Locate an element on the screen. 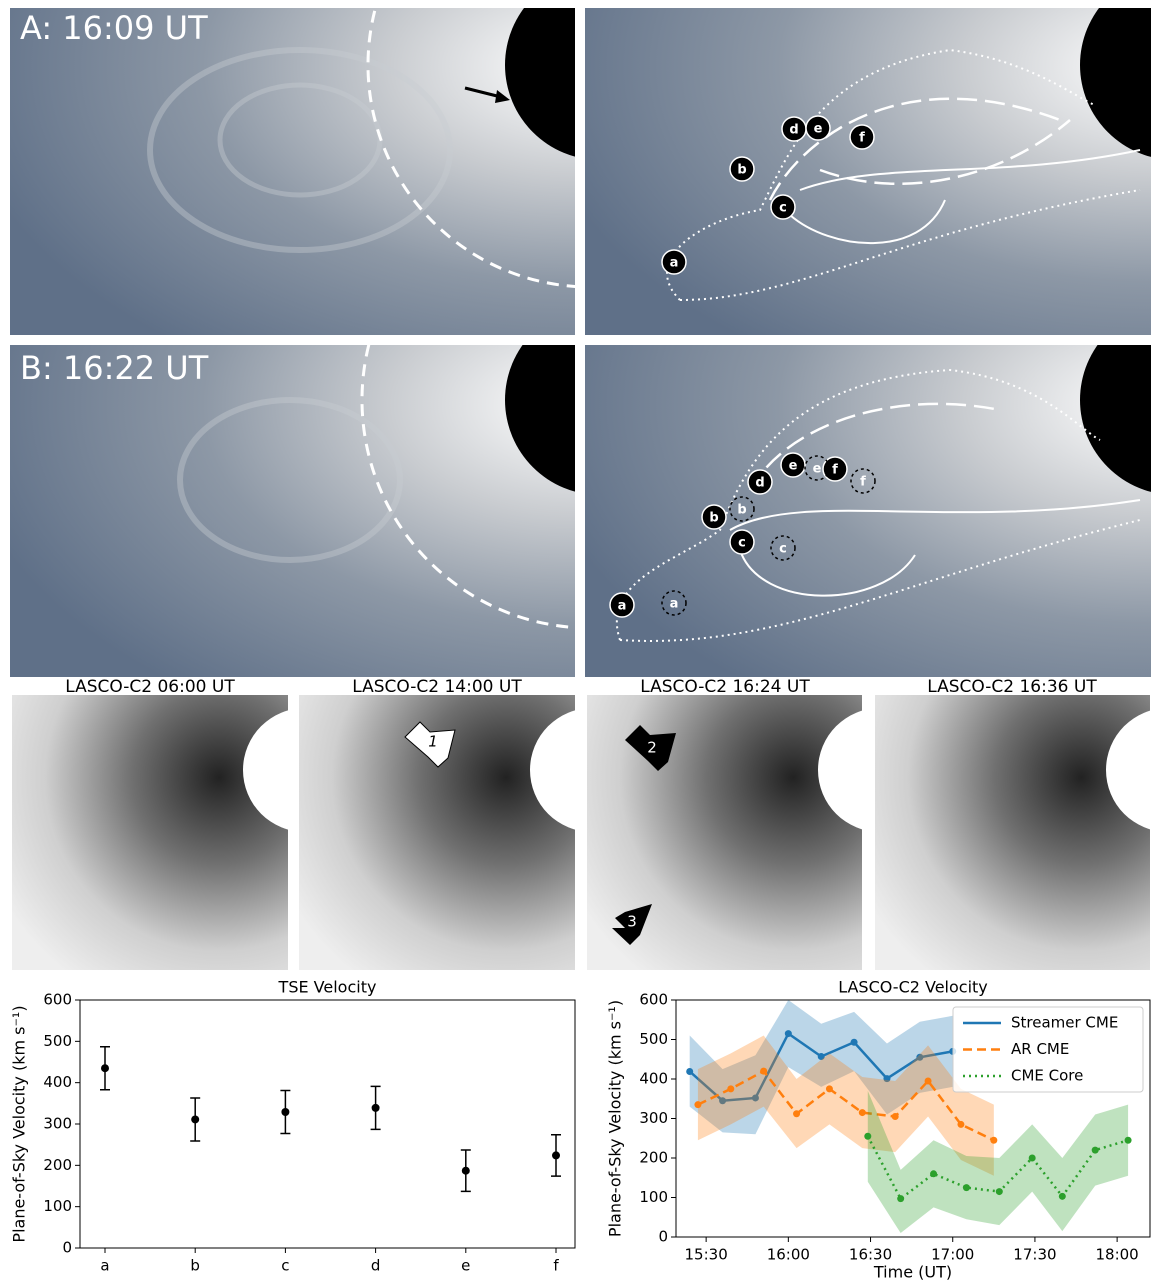  lasco-title: LASCO-C2 06:00 UT is located at coordinates (150, 687).